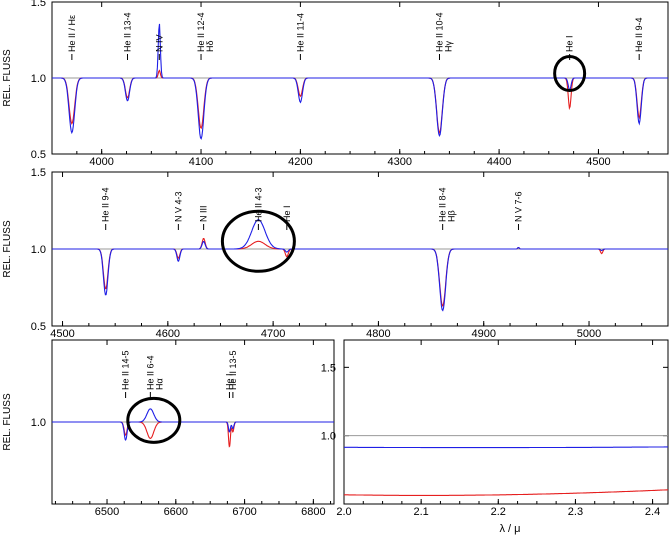 The width and height of the screenshot is (670, 537). I want to click on line-id-label: He II 14-5, so click(126, 370).